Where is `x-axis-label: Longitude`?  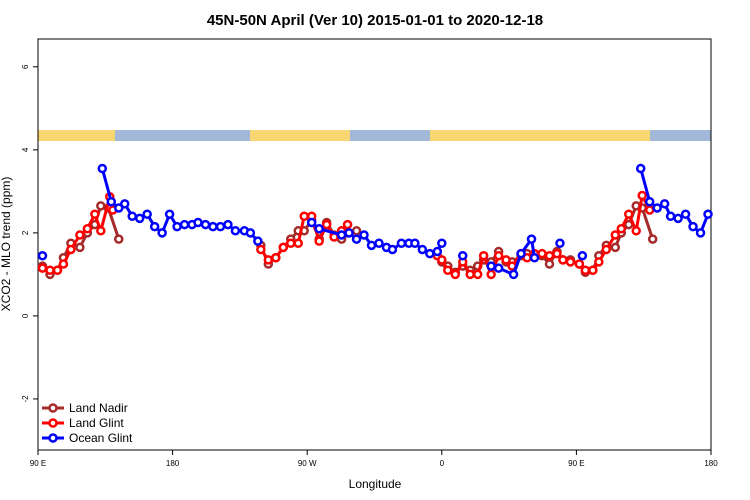
x-axis-label: Longitude is located at coordinates (375, 484).